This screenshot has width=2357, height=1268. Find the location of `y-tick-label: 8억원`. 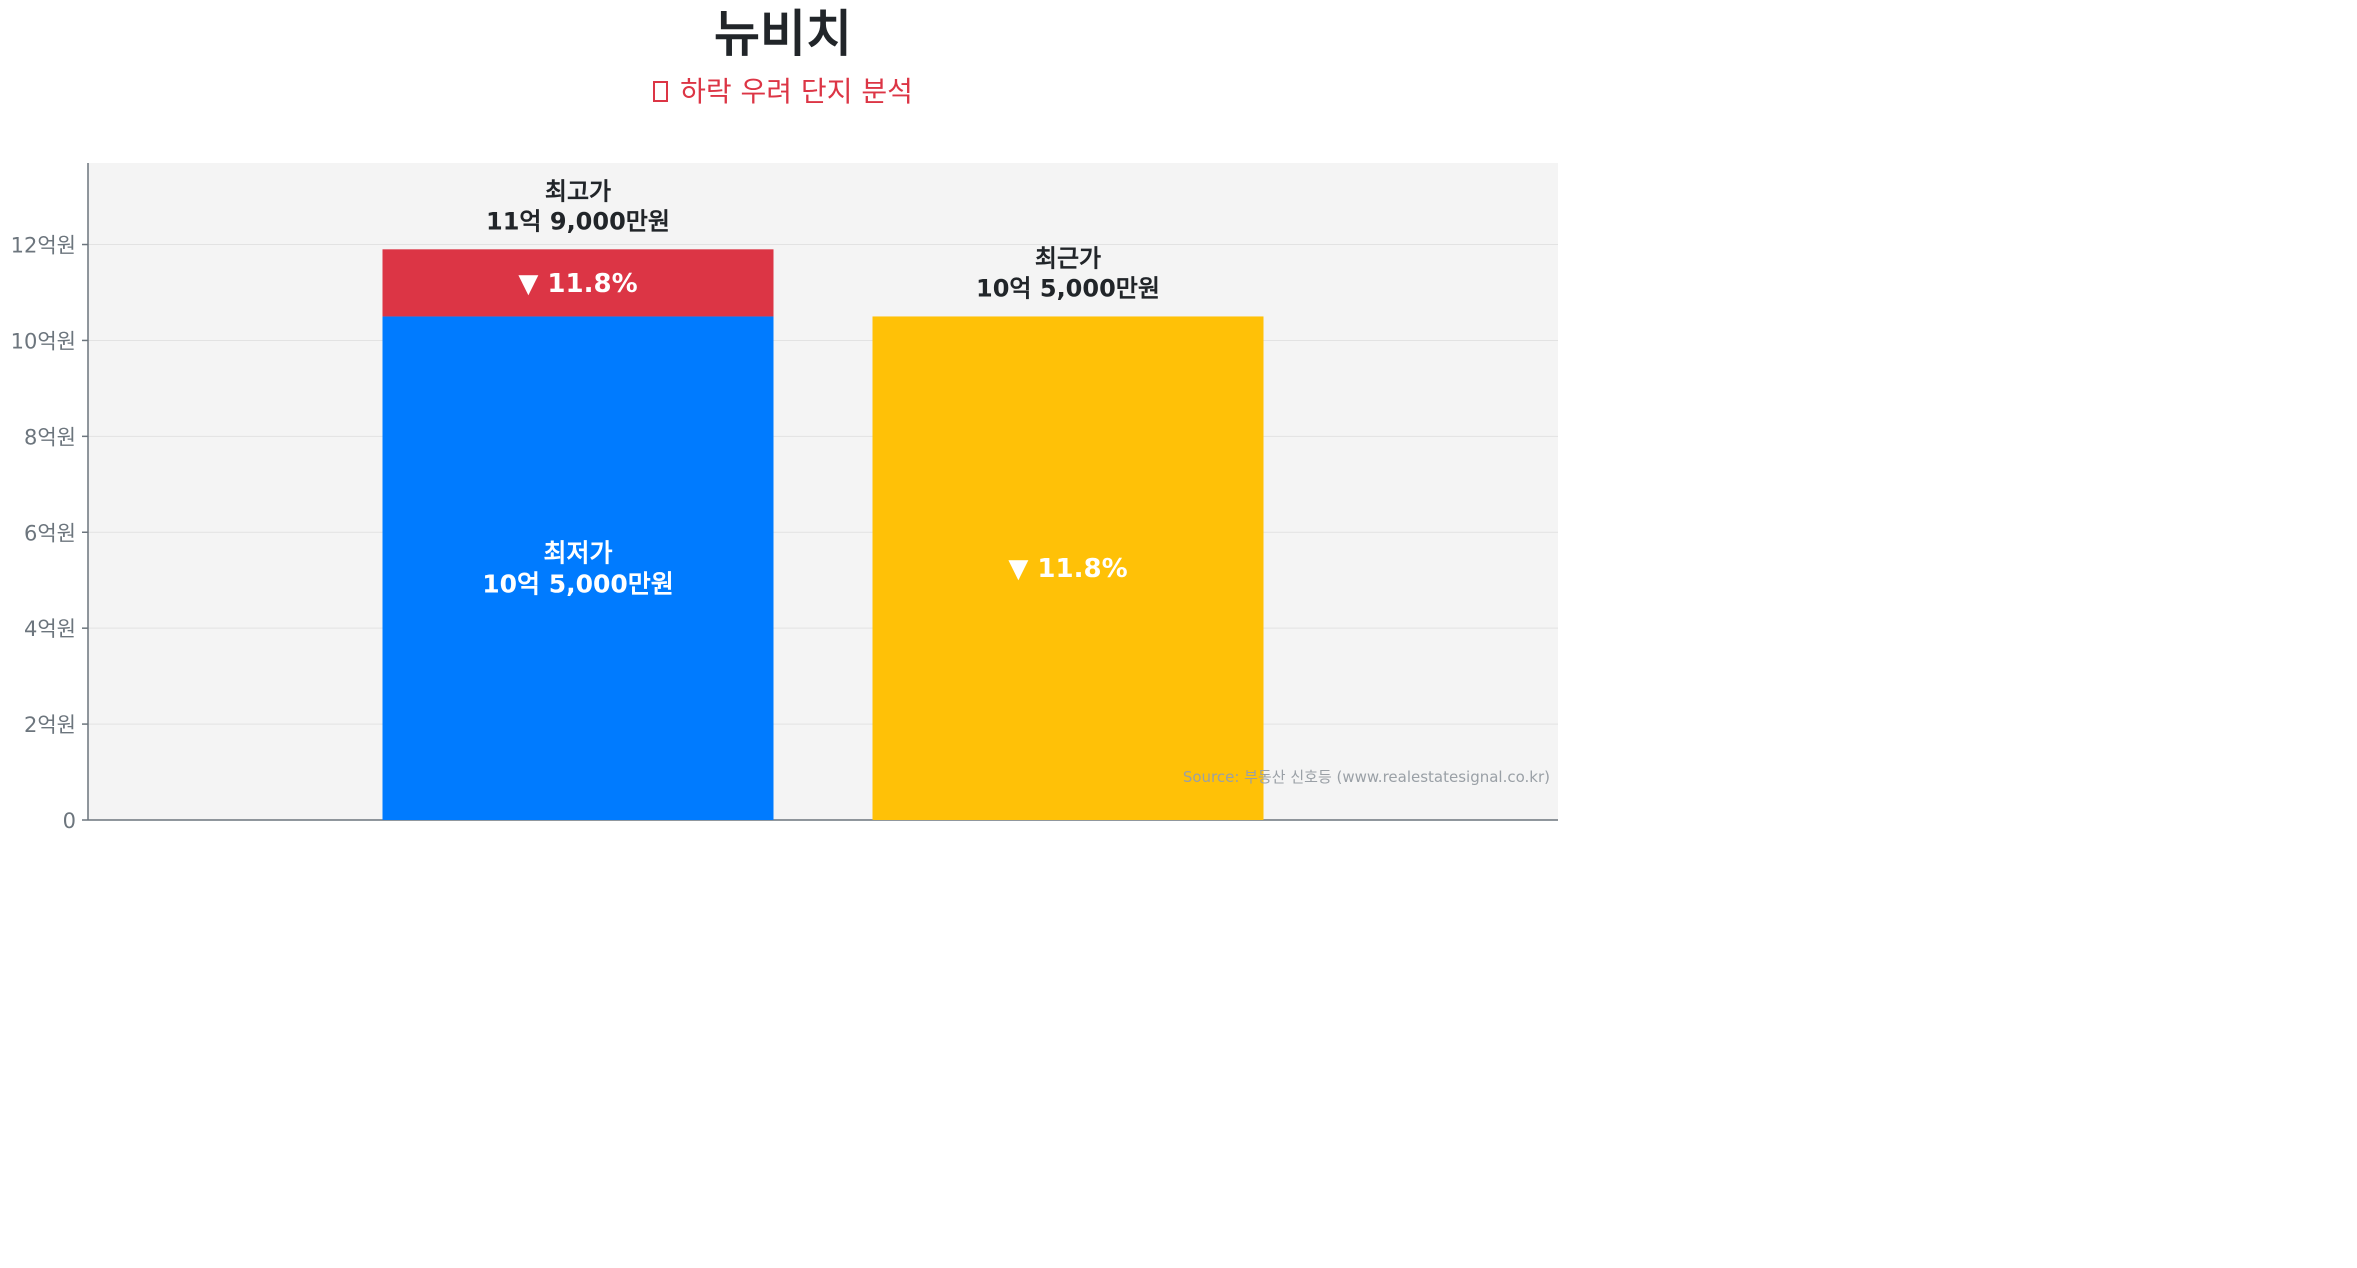

y-tick-label: 8억원 is located at coordinates (50, 437).